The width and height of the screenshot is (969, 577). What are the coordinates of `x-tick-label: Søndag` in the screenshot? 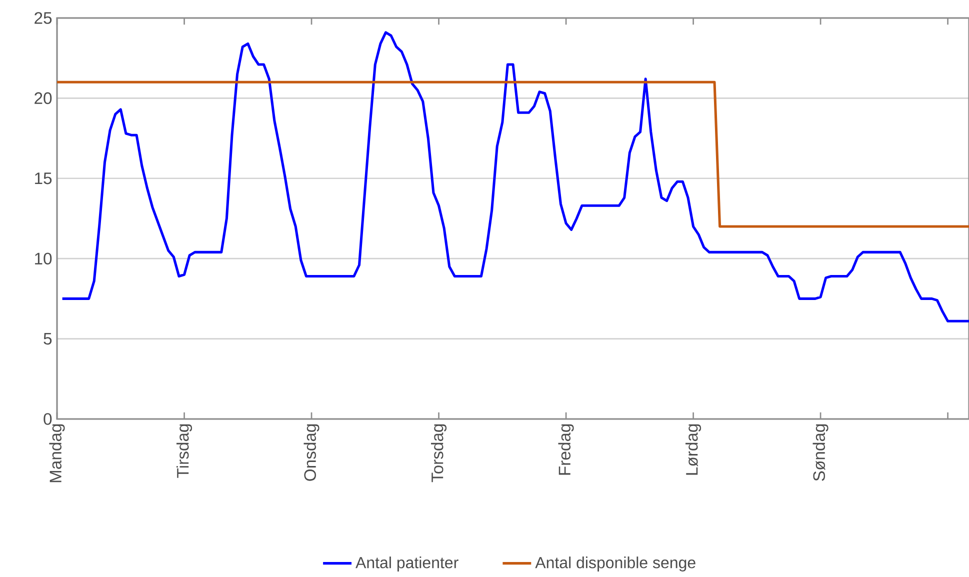 It's located at (820, 452).